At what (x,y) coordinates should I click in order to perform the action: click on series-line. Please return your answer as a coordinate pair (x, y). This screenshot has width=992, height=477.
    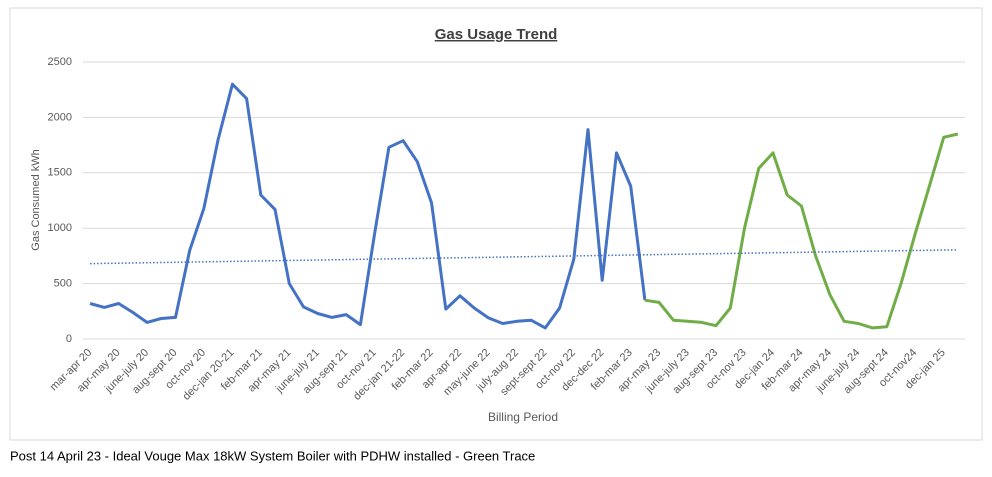
    Looking at the image, I should click on (801, 231).